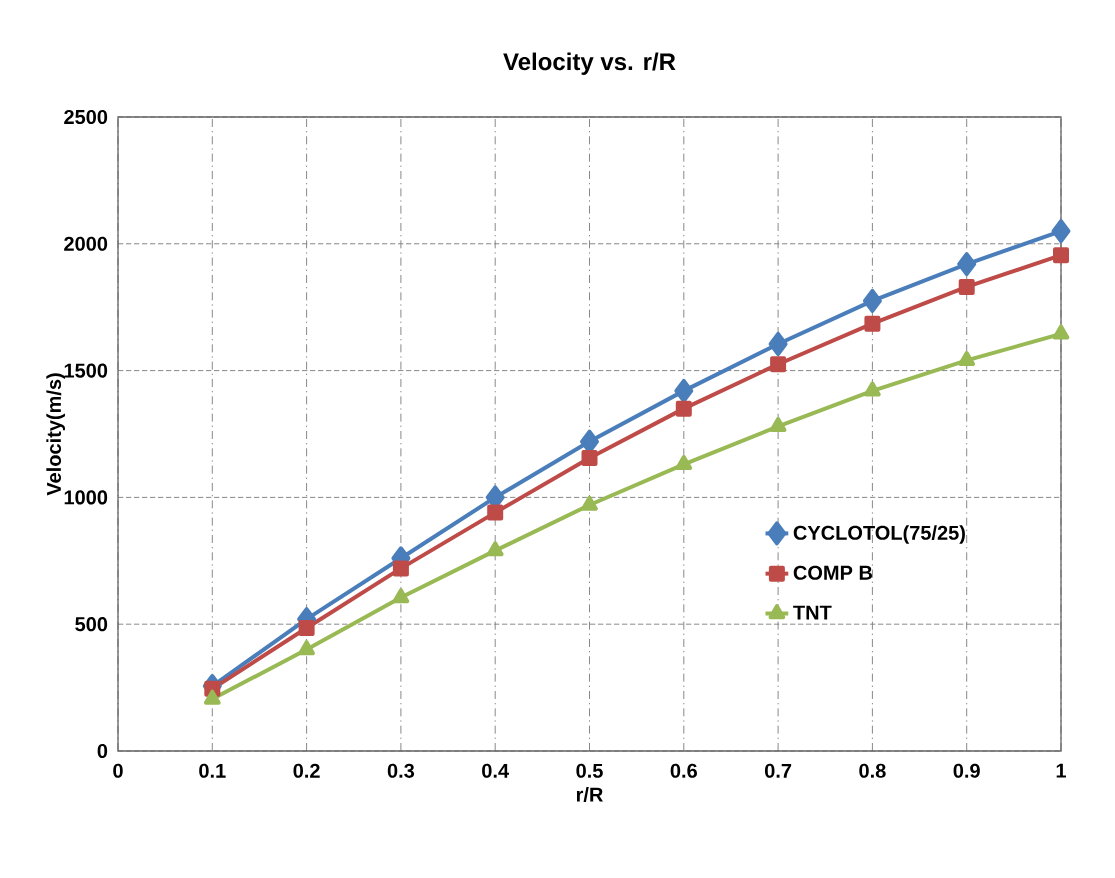 The image size is (1115, 878). What do you see at coordinates (401, 770) in the screenshot?
I see `x-tick-label: 0.3` at bounding box center [401, 770].